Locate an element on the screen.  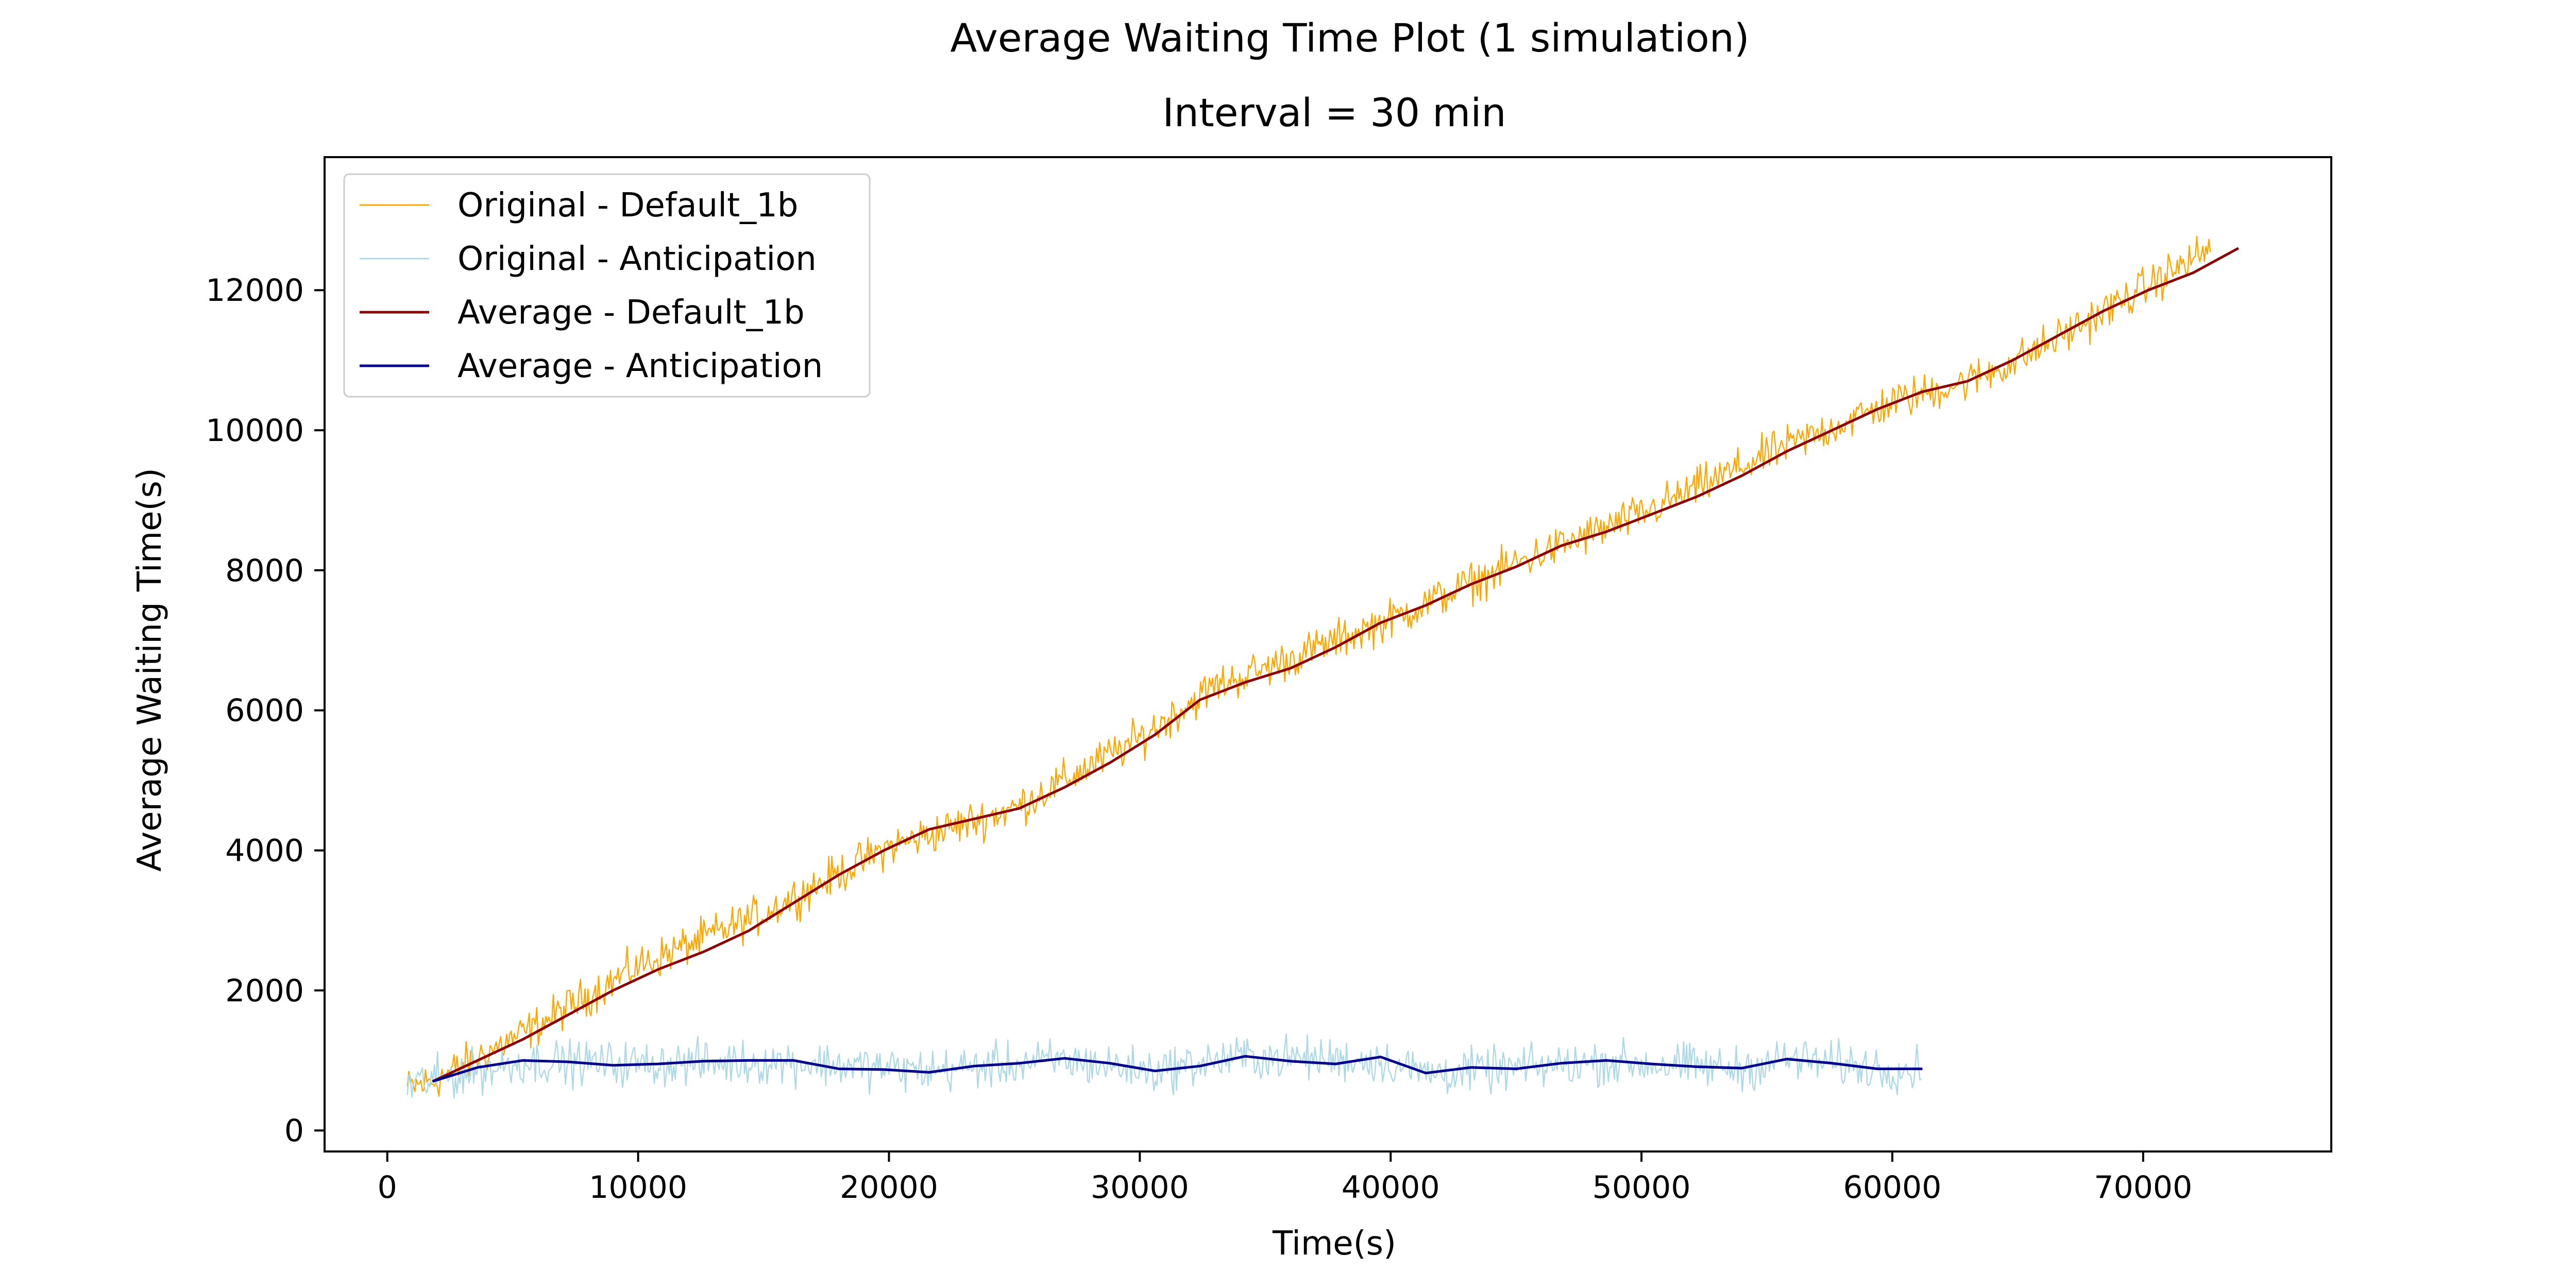
y-tick-label: 10000 is located at coordinates (255, 431).